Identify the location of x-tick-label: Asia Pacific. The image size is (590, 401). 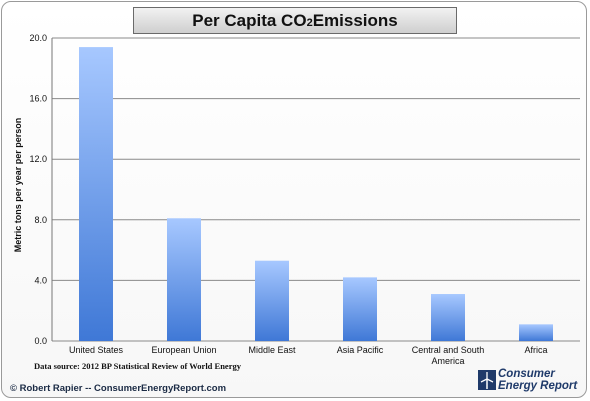
(360, 350).